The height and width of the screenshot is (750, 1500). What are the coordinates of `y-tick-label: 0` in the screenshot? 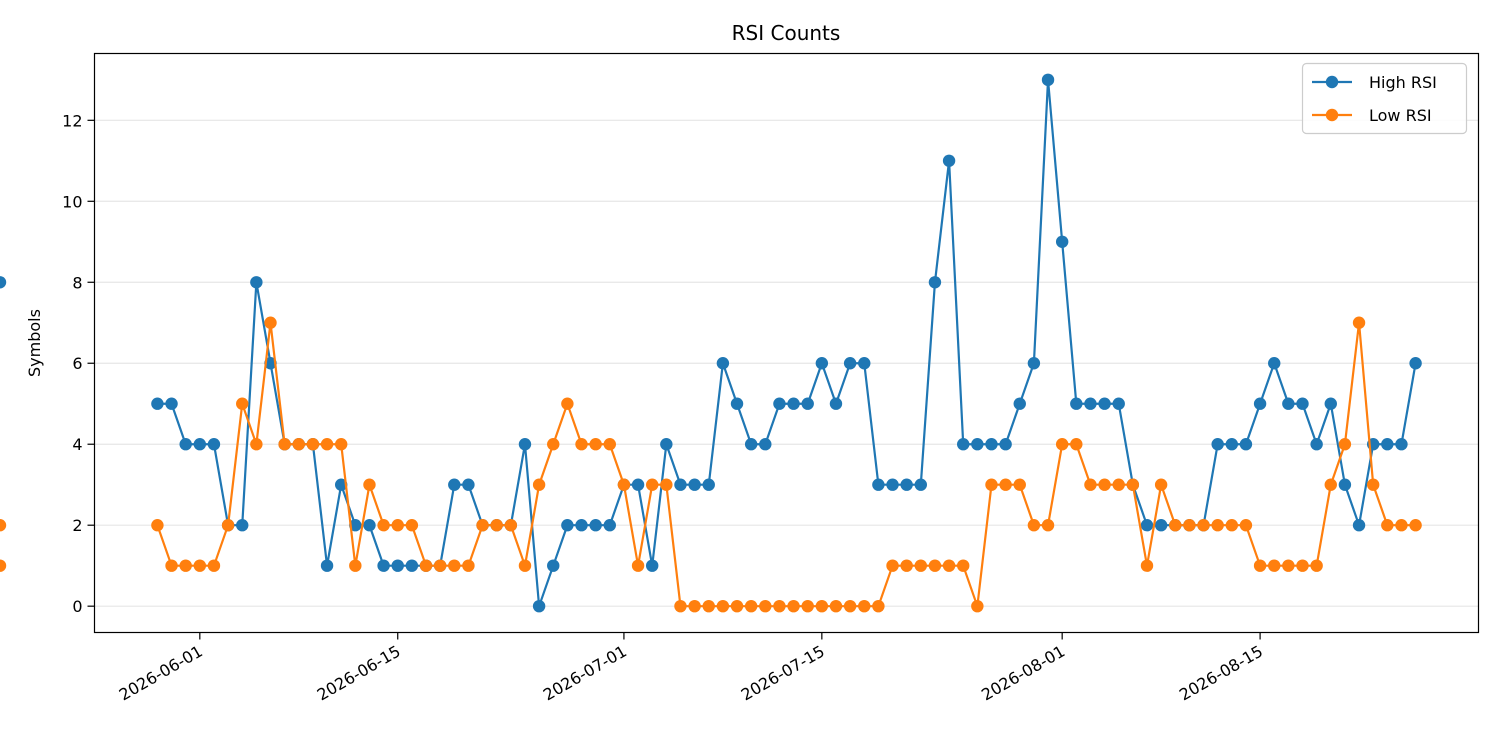 It's located at (77, 606).